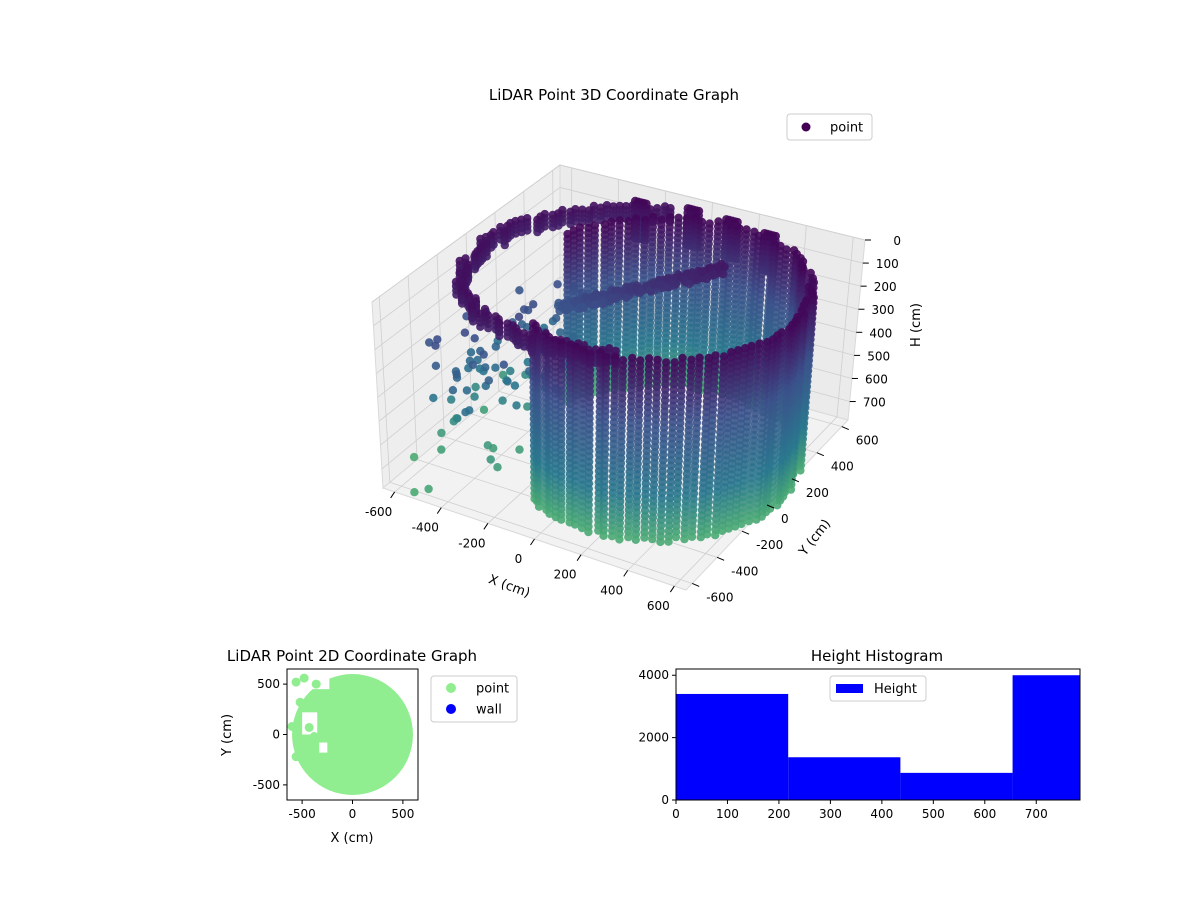  What do you see at coordinates (492, 689) in the screenshot?
I see `chart-2d-legend-label-point: point` at bounding box center [492, 689].